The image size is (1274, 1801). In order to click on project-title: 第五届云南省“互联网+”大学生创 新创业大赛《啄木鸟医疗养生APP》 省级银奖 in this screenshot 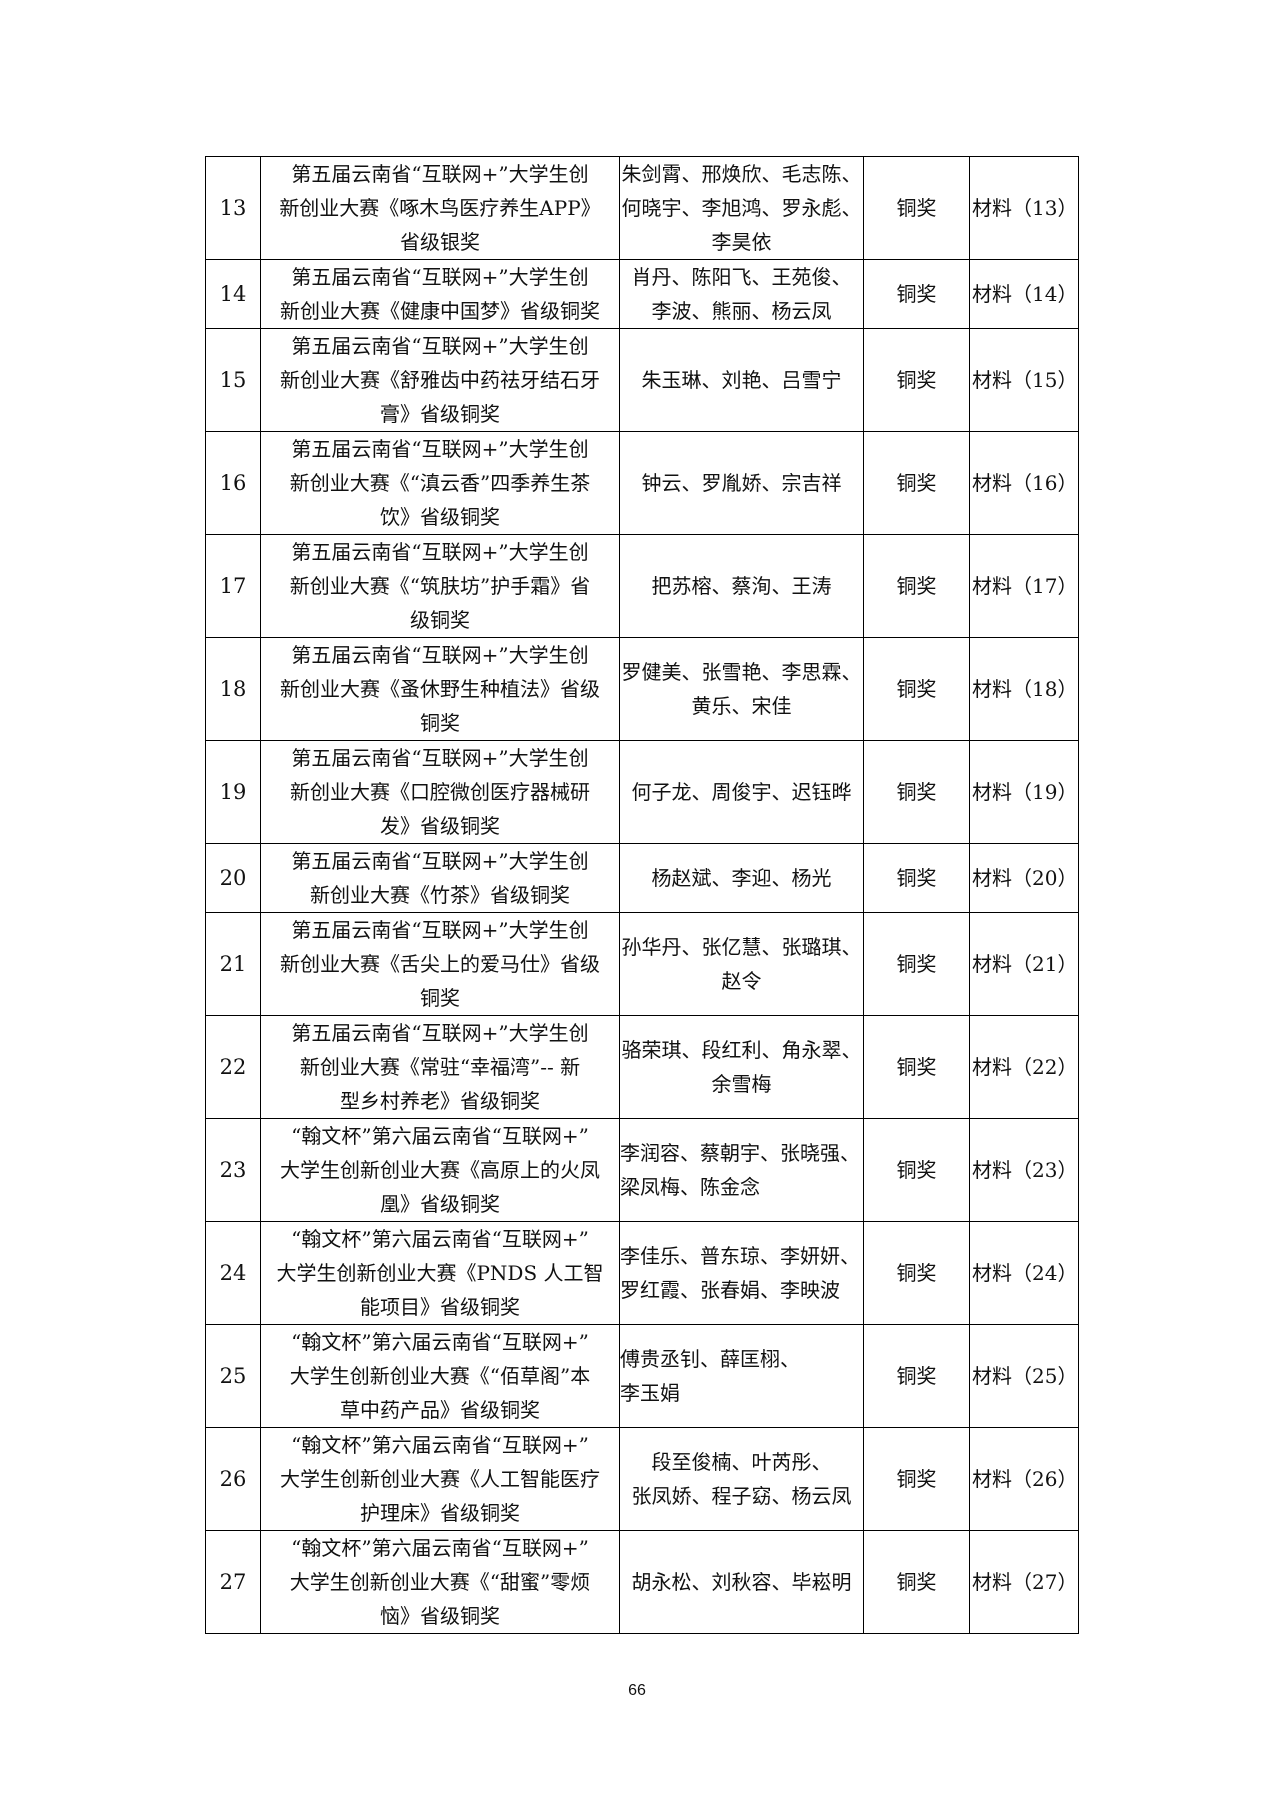, I will do `click(440, 208)`.